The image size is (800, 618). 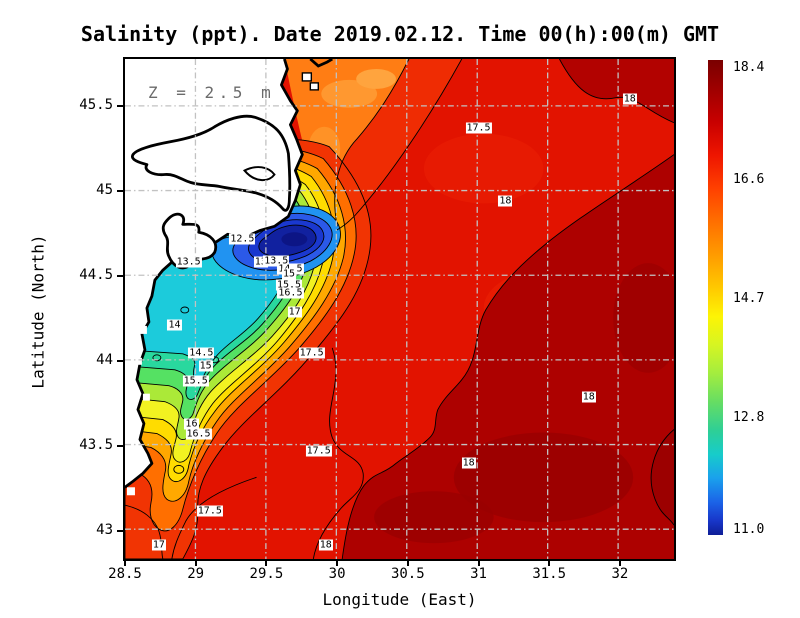 What do you see at coordinates (321, 63) in the screenshot?
I see `coast-segment-top` at bounding box center [321, 63].